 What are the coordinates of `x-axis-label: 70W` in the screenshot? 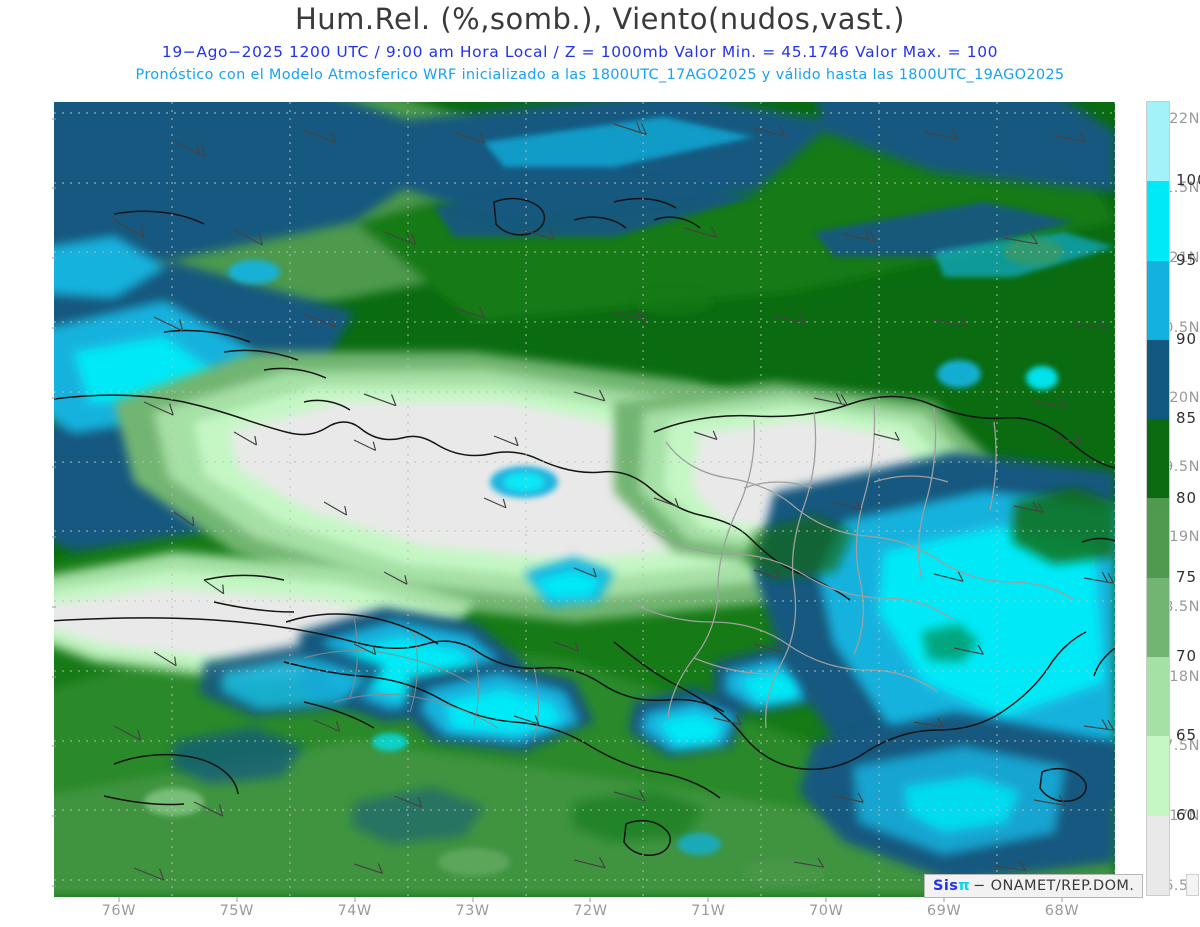 It's located at (826, 911).